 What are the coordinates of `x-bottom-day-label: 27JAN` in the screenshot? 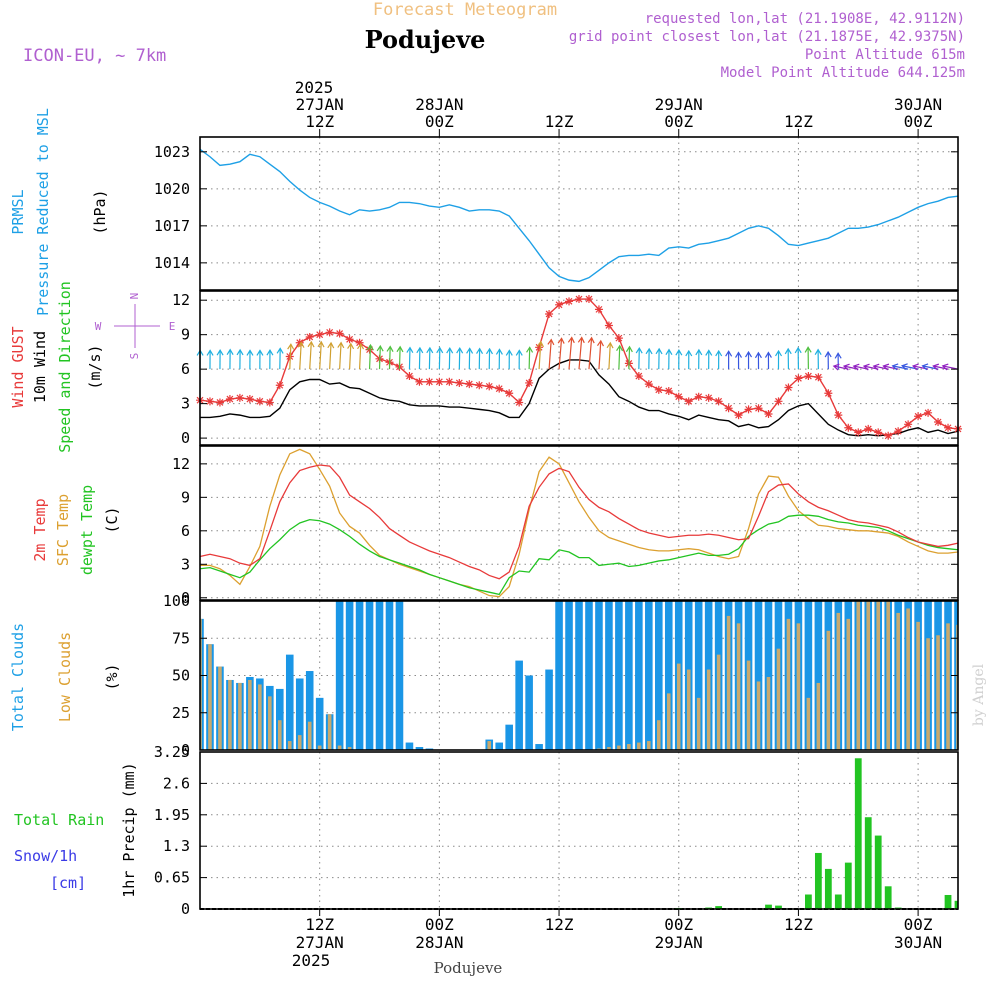 It's located at (320, 942).